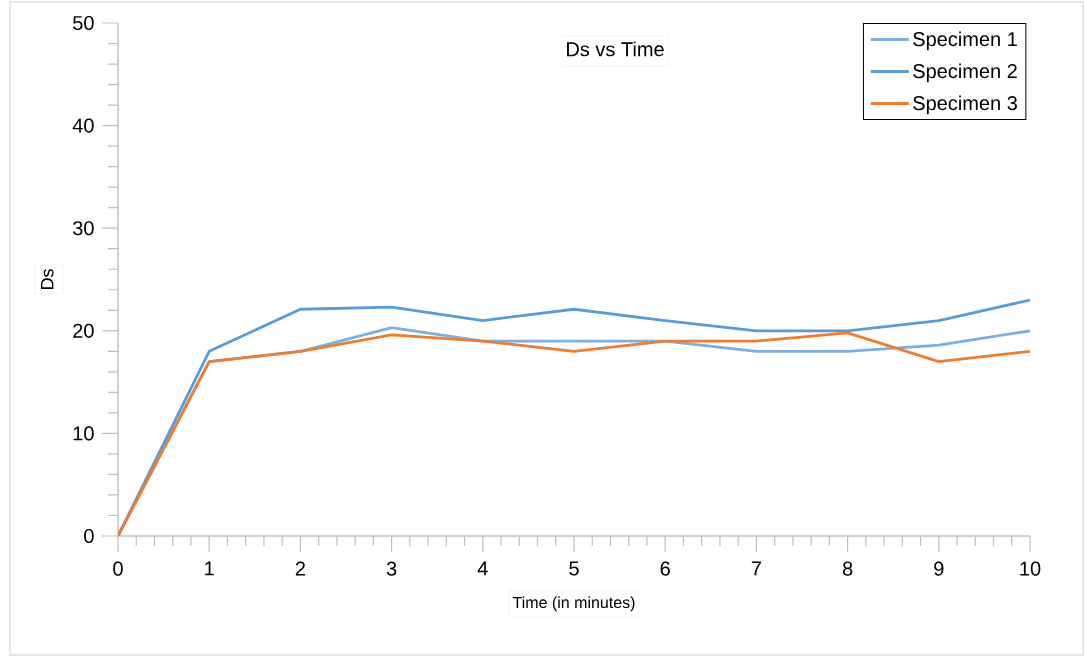  Describe the element at coordinates (756, 568) in the screenshot. I see `x-tick-label: 7` at that location.